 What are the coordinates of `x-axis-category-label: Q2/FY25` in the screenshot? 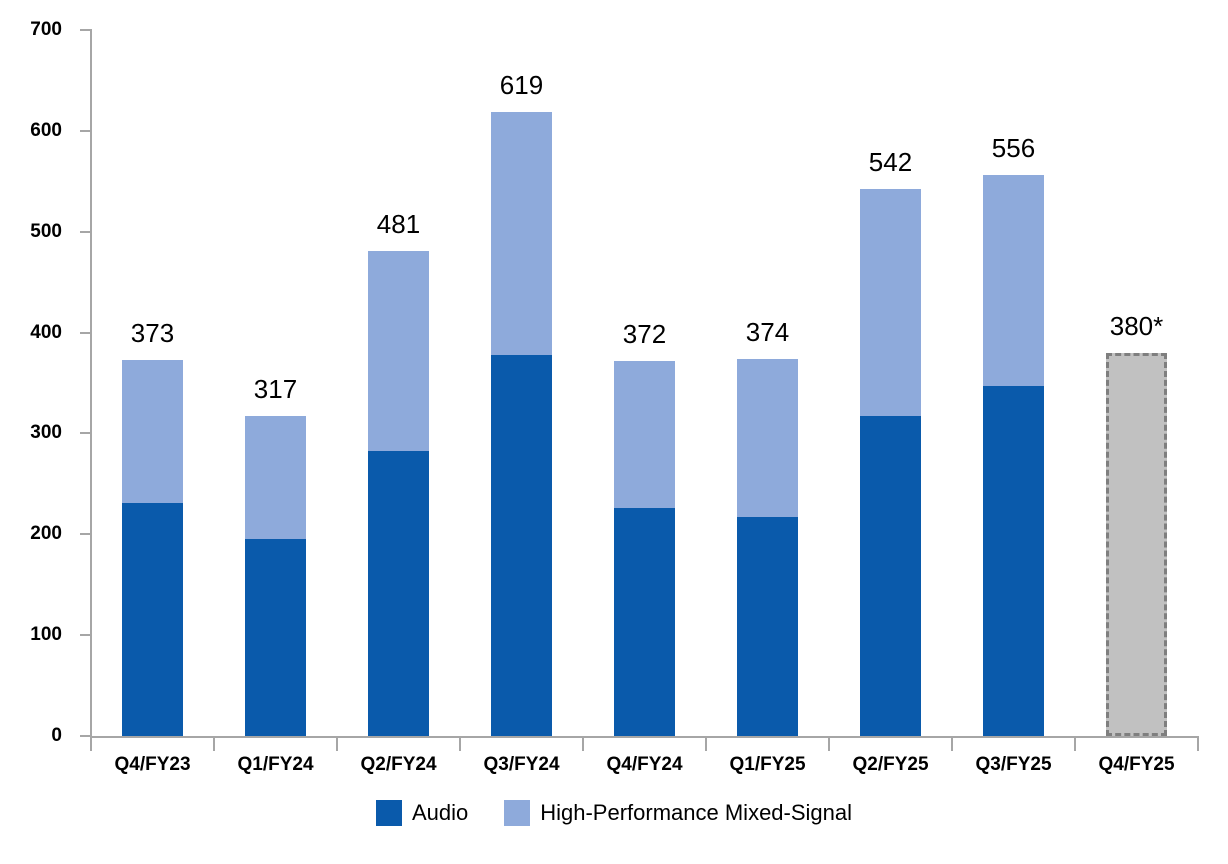 It's located at (890, 764).